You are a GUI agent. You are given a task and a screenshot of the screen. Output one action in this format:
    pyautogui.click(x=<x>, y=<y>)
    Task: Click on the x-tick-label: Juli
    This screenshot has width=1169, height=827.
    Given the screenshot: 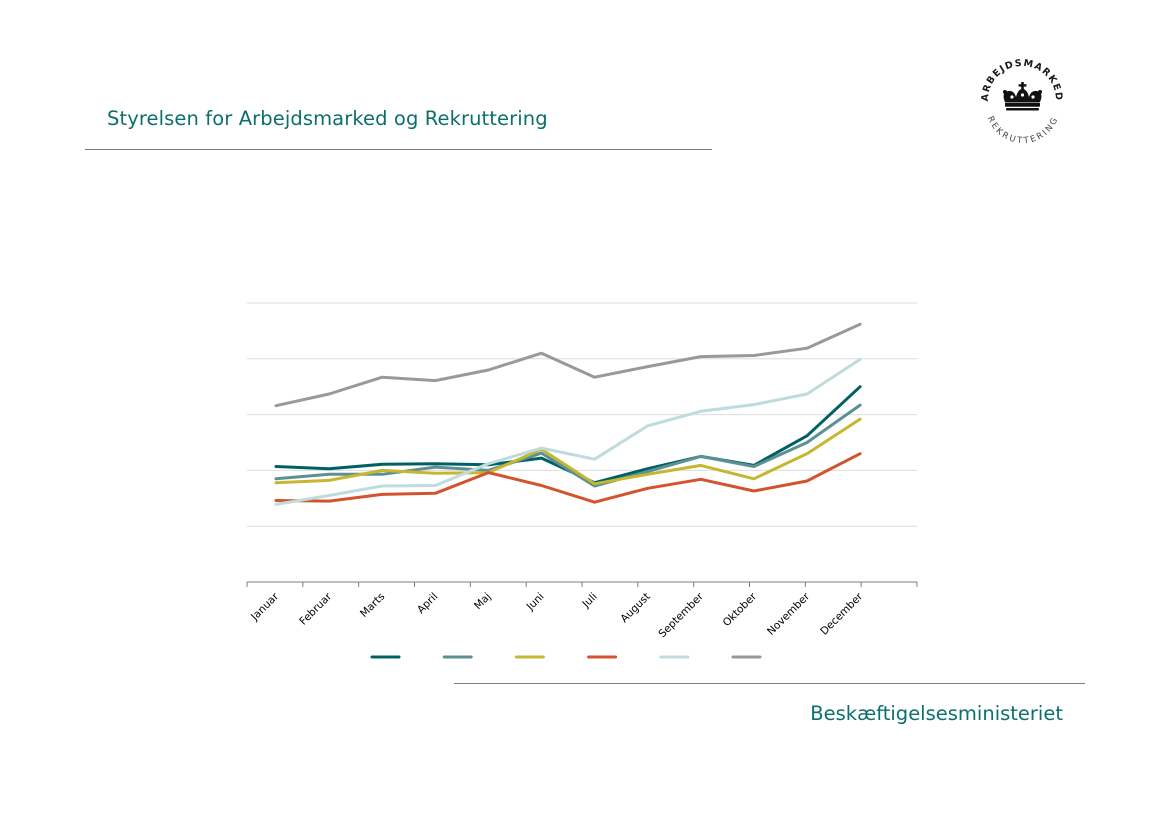 What is the action you would take?
    pyautogui.click(x=590, y=601)
    